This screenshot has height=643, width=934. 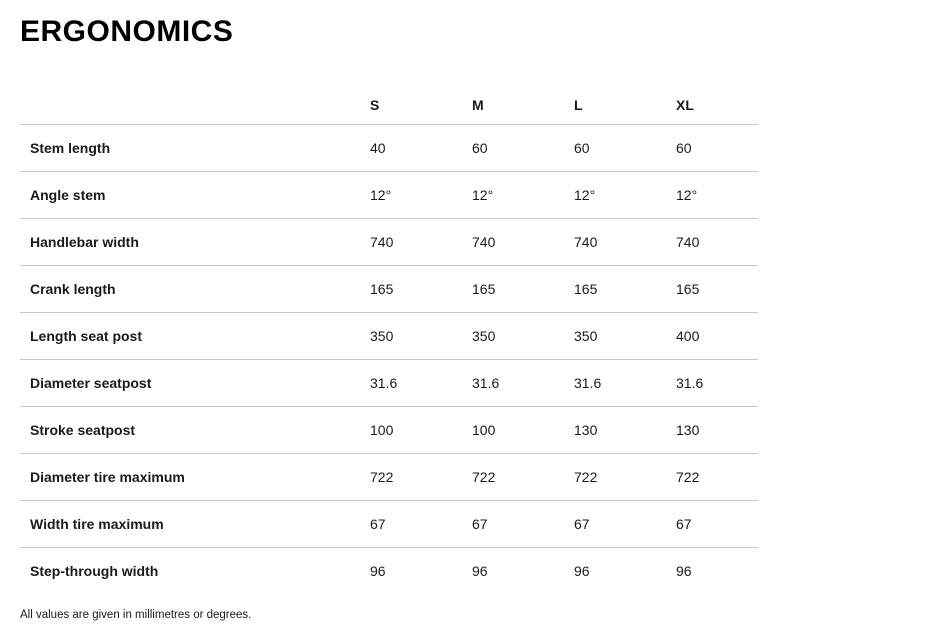 What do you see at coordinates (578, 104) in the screenshot?
I see `column-header-l: L` at bounding box center [578, 104].